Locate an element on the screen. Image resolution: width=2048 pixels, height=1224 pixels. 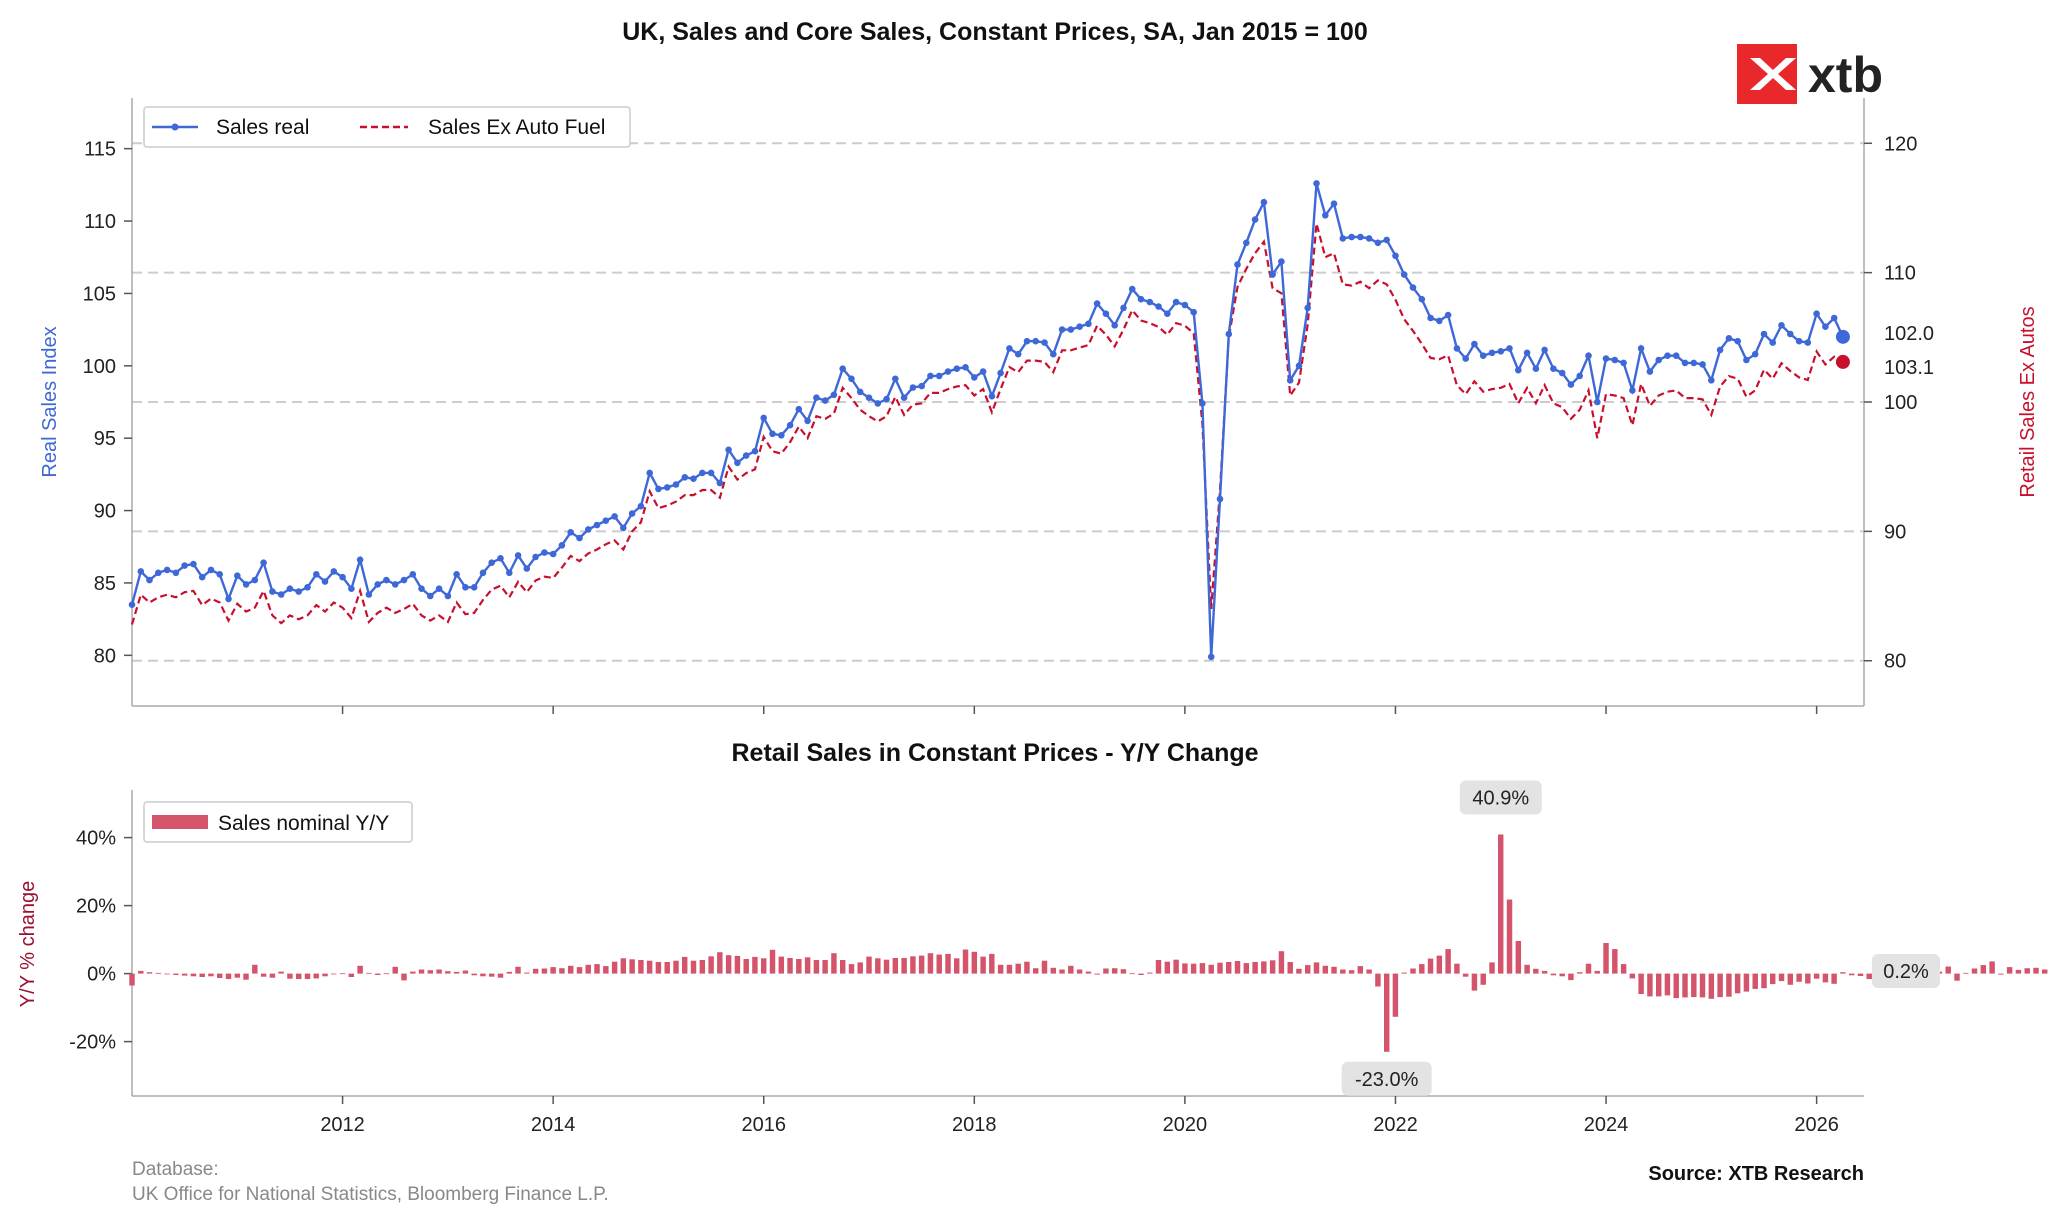
right-tick-label: 100 is located at coordinates (1900, 403).